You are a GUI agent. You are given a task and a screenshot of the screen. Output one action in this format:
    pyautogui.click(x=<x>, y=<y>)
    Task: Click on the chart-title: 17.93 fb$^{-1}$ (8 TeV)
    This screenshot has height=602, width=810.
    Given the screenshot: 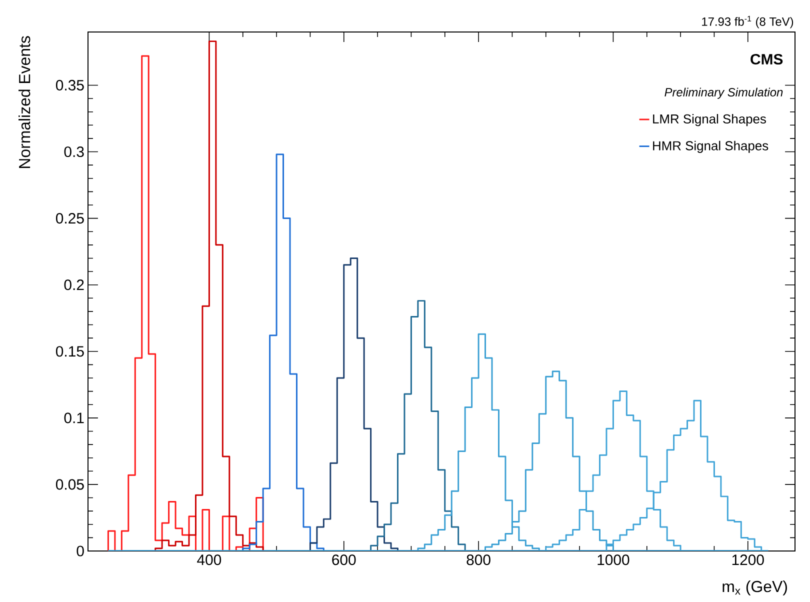 What is the action you would take?
    pyautogui.click(x=748, y=22)
    